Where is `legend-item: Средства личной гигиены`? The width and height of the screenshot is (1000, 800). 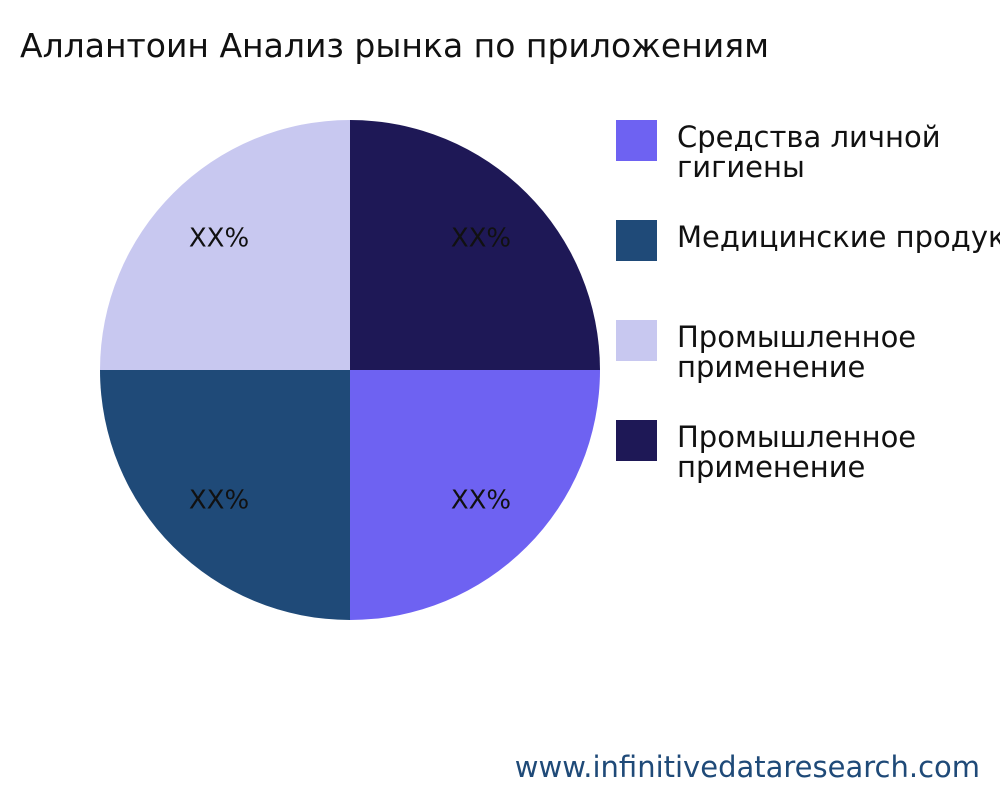
legend-item: Средства личной гигиены is located at coordinates (808, 160).